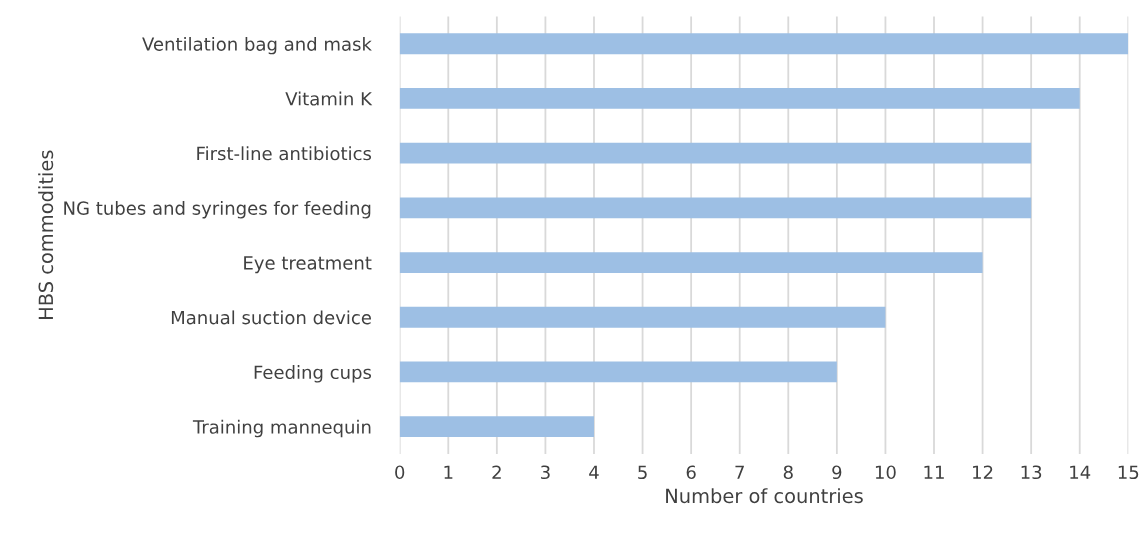 This screenshot has width=1142, height=547. What do you see at coordinates (400, 472) in the screenshot?
I see `x-tick-label: 0` at bounding box center [400, 472].